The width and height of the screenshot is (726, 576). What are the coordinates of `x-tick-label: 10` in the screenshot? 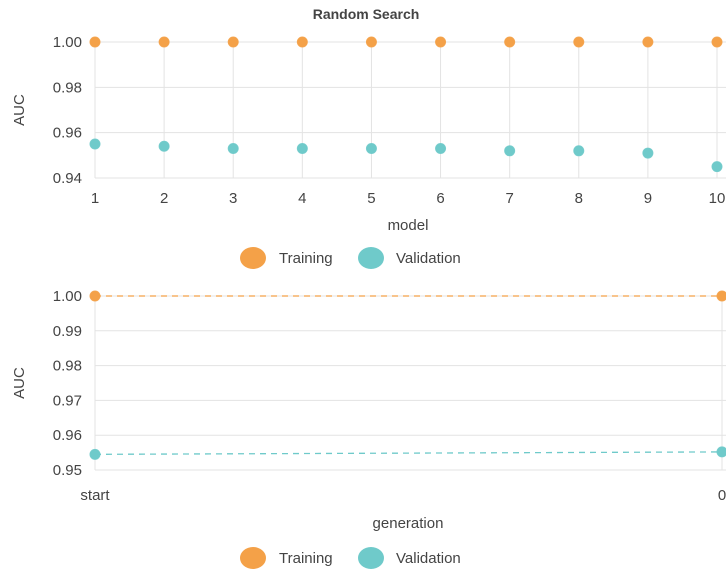 It's located at (717, 198).